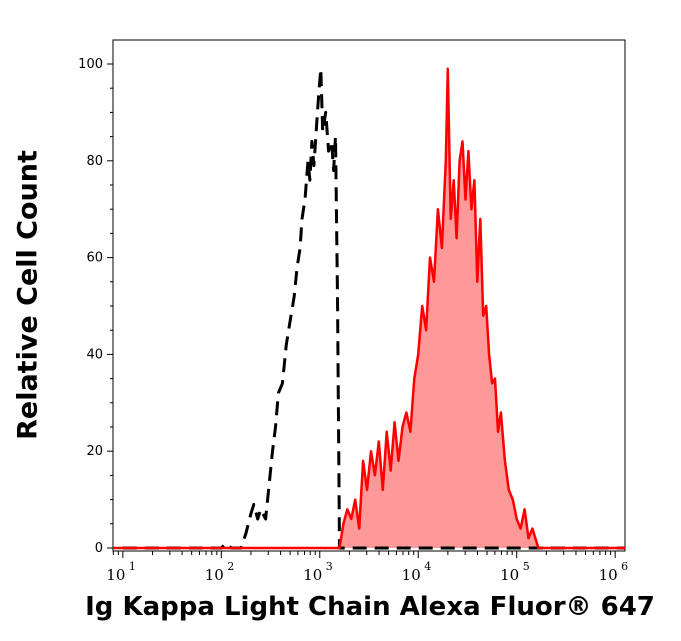 This screenshot has height=641, width=681. I want to click on x-tick-exponent-4: 5, so click(526, 566).